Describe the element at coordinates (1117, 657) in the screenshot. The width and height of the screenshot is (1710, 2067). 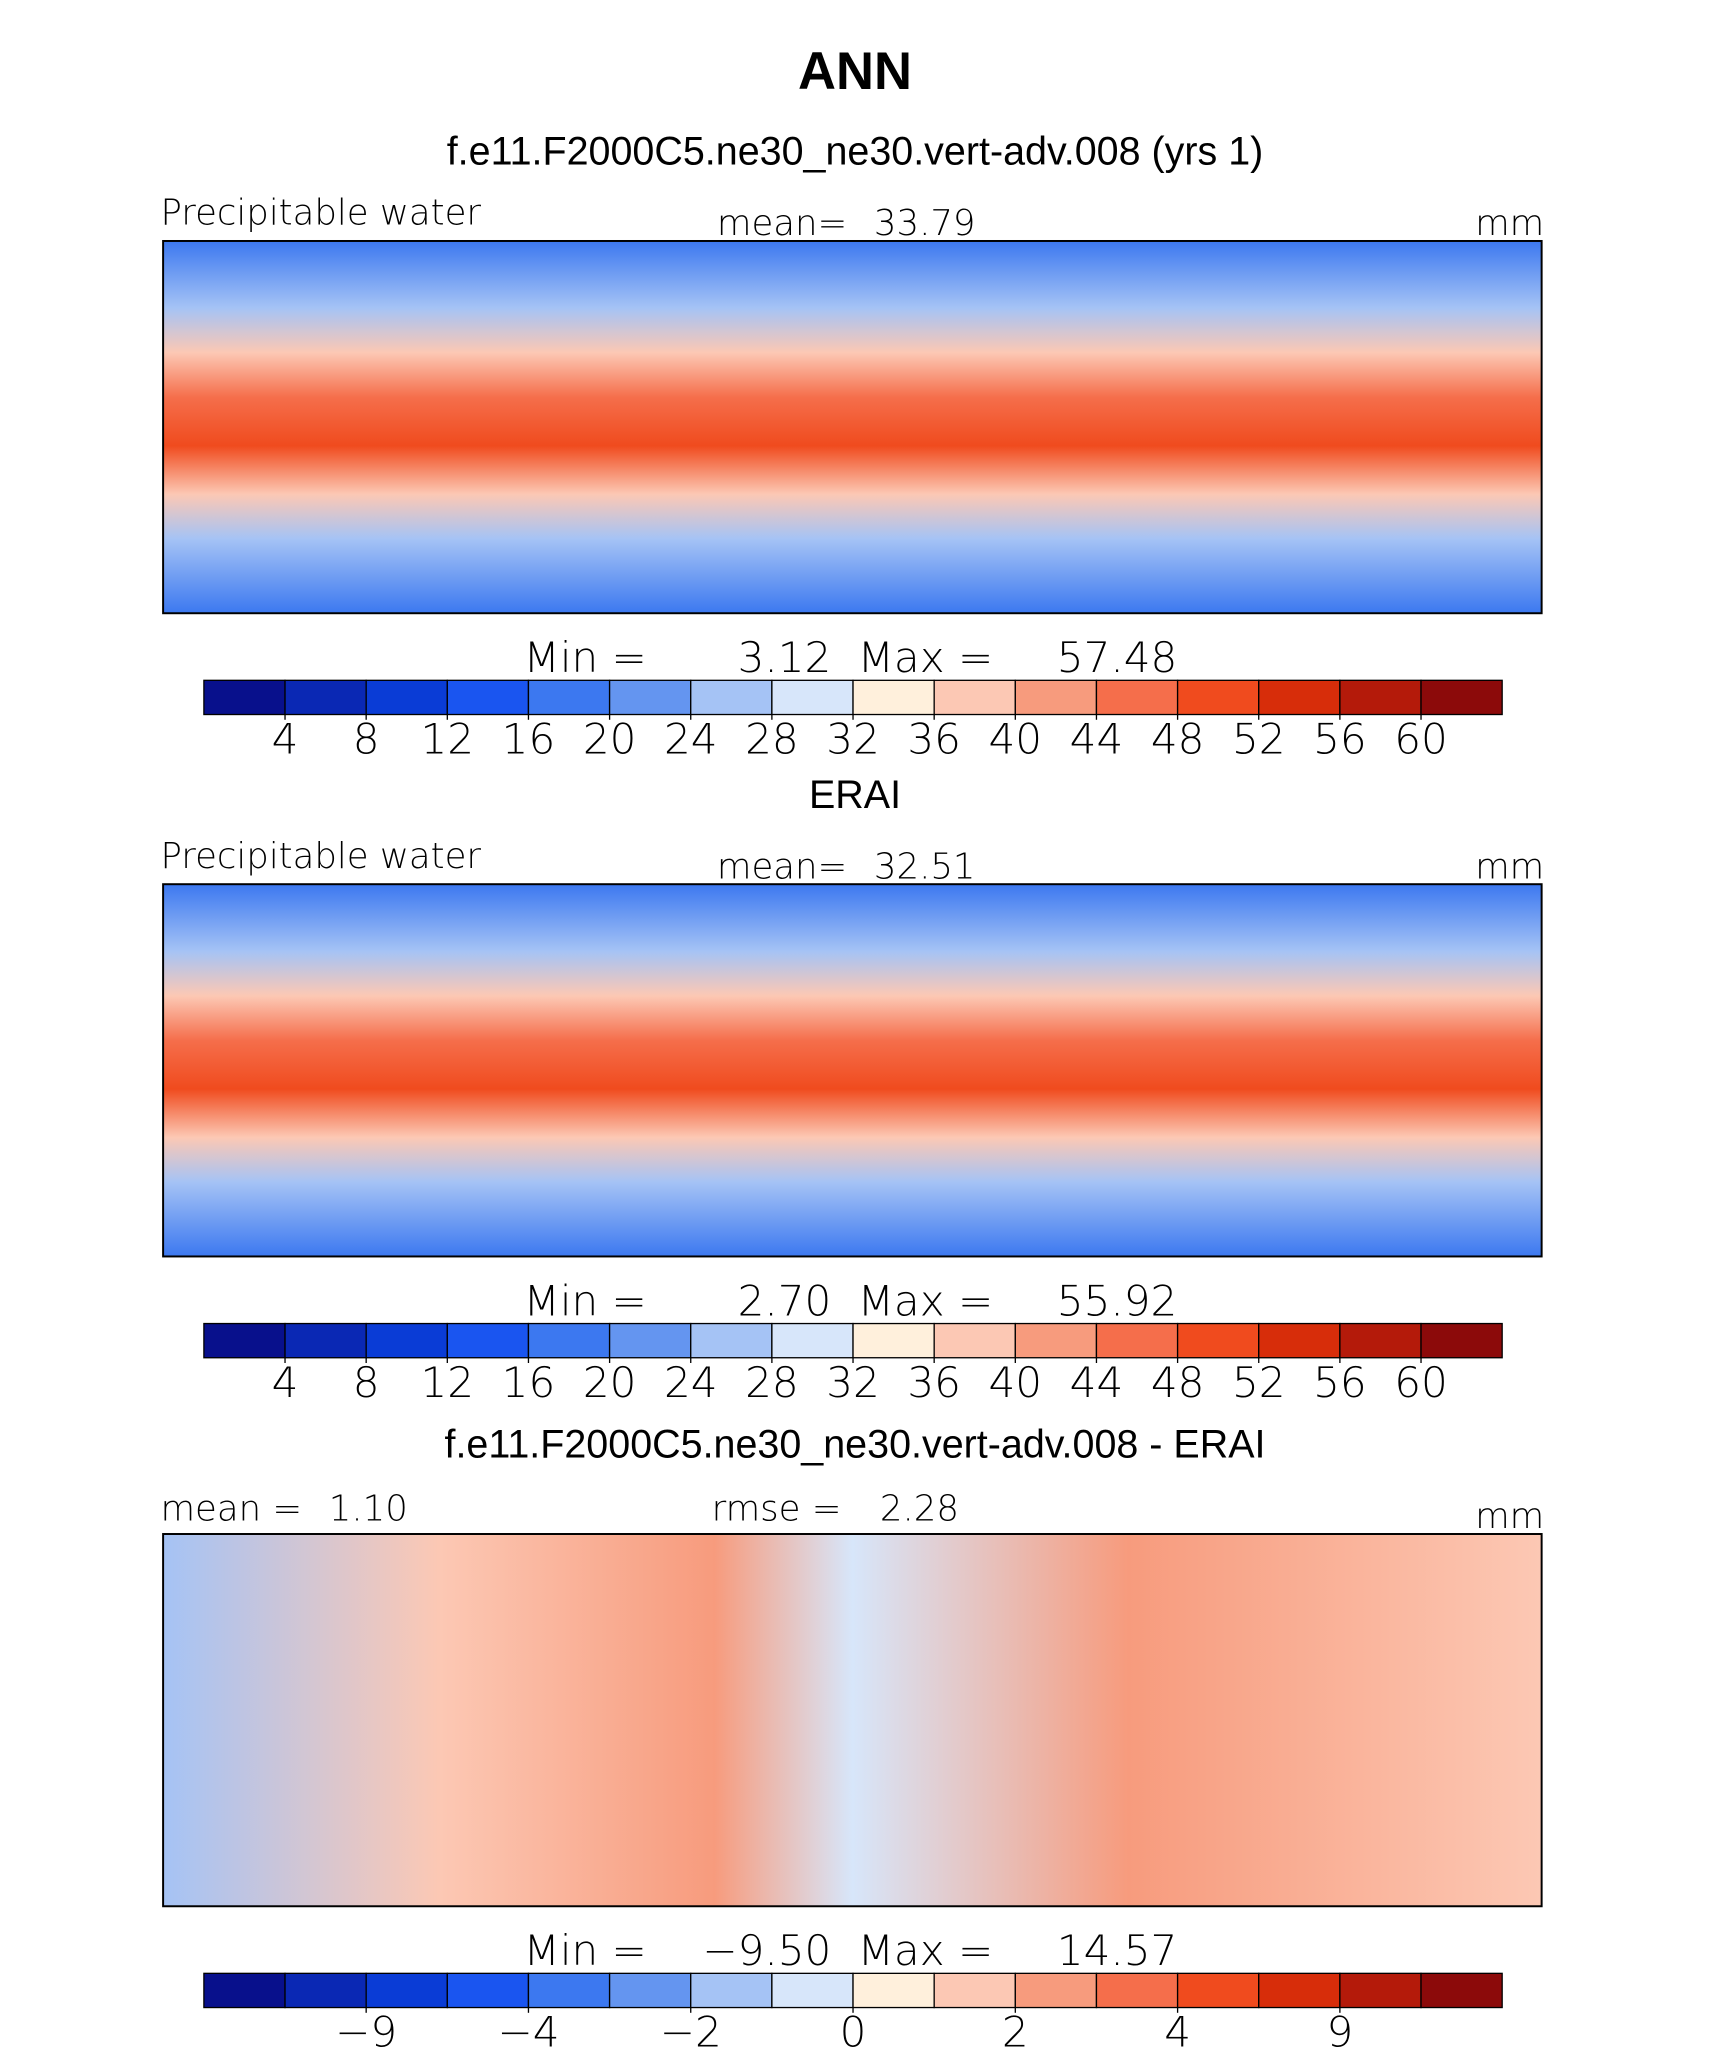
I see `max-value: 57.48` at that location.